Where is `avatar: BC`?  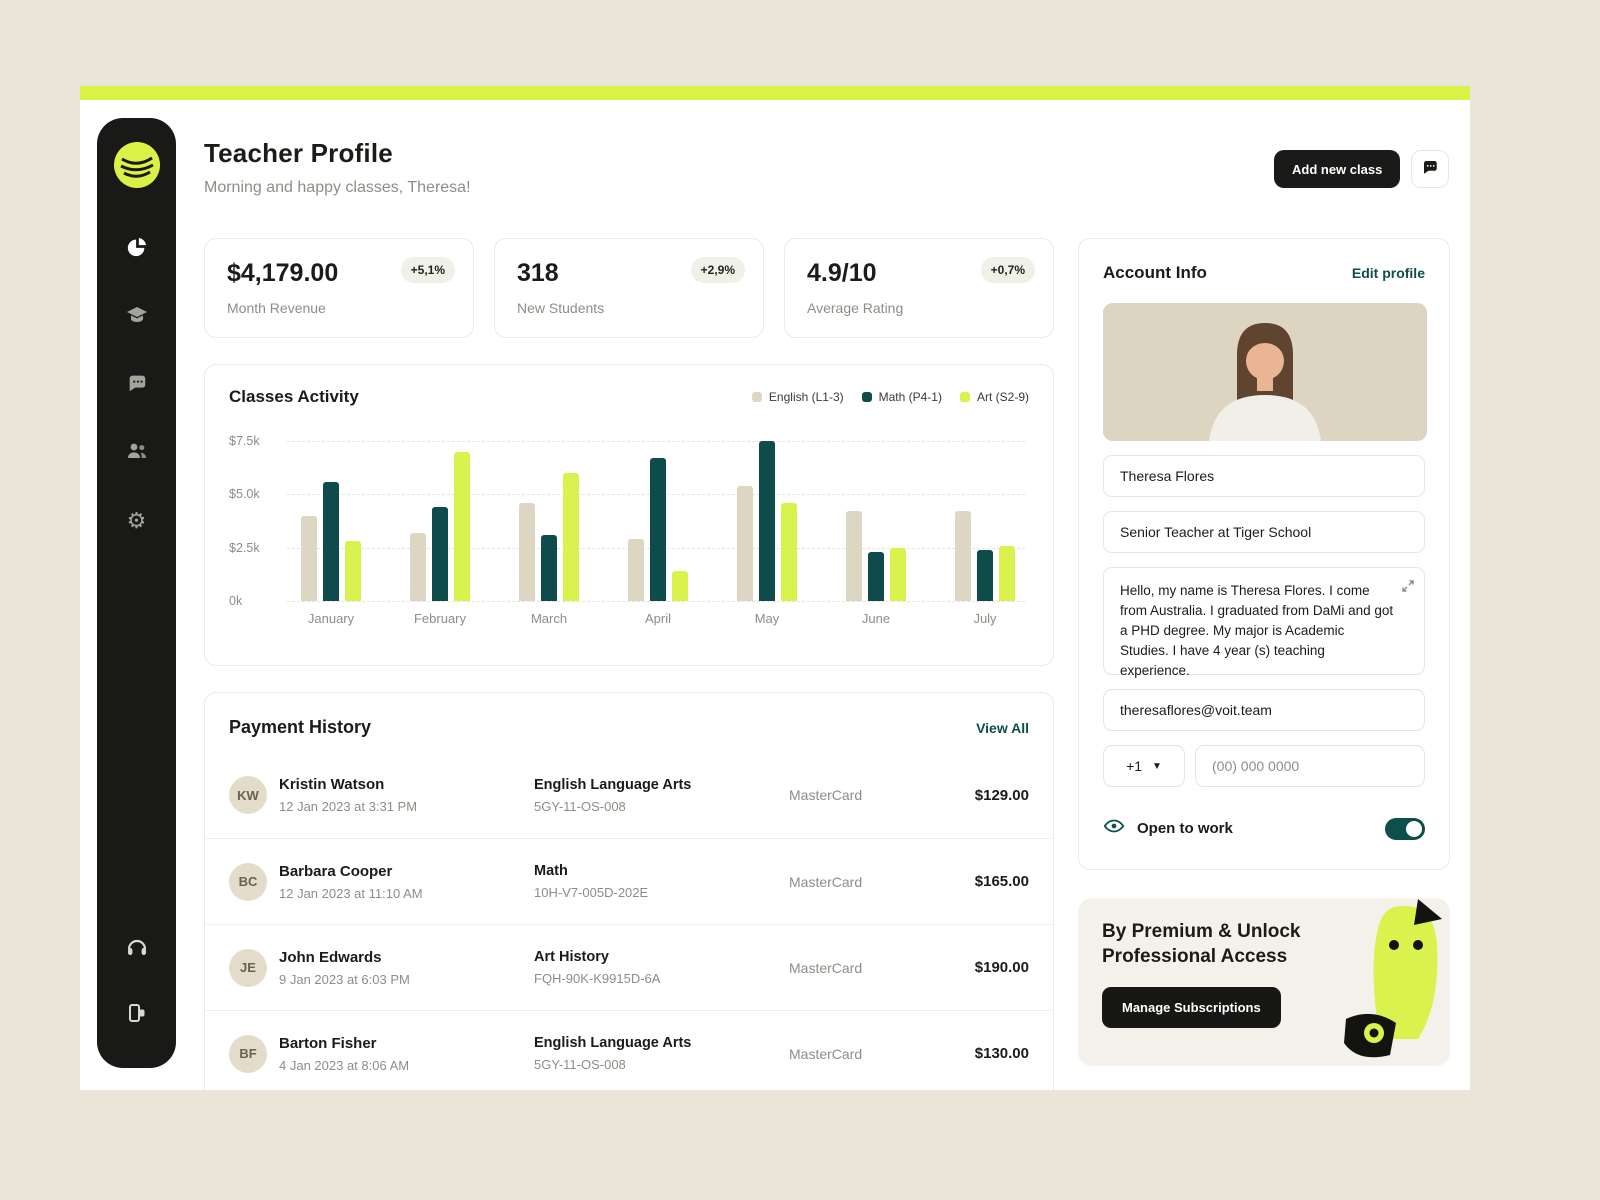 avatar: BC is located at coordinates (248, 881).